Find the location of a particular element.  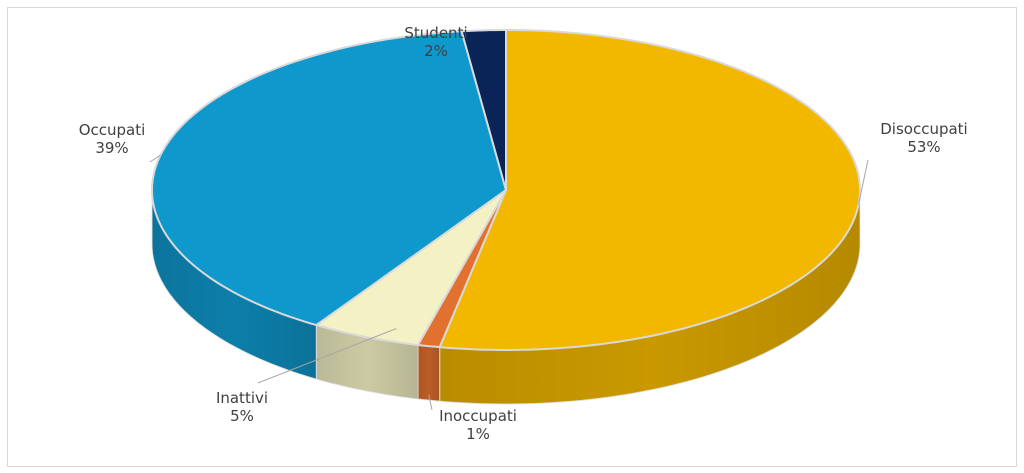

label-disoccupati-value: 53% is located at coordinates (923, 147).